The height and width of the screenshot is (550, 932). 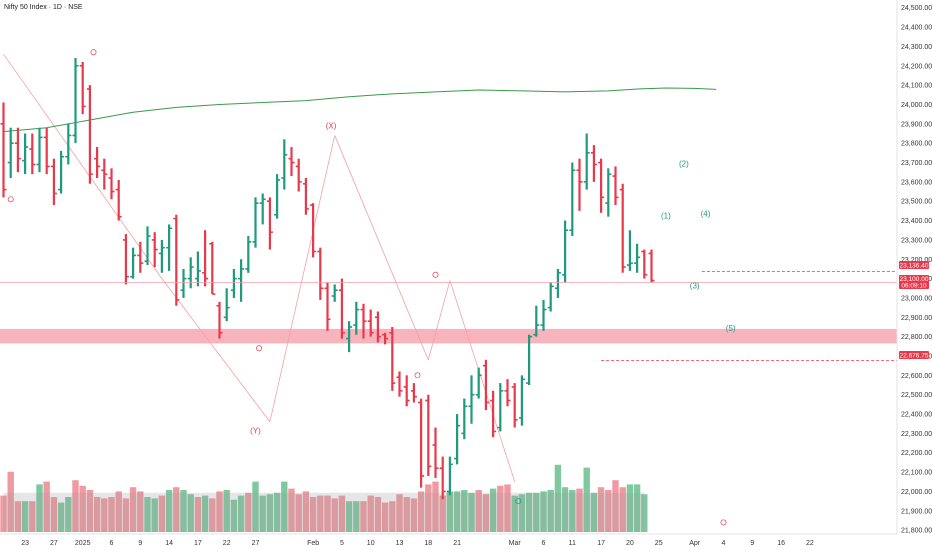 I want to click on wave-label: (2), so click(x=684, y=163).